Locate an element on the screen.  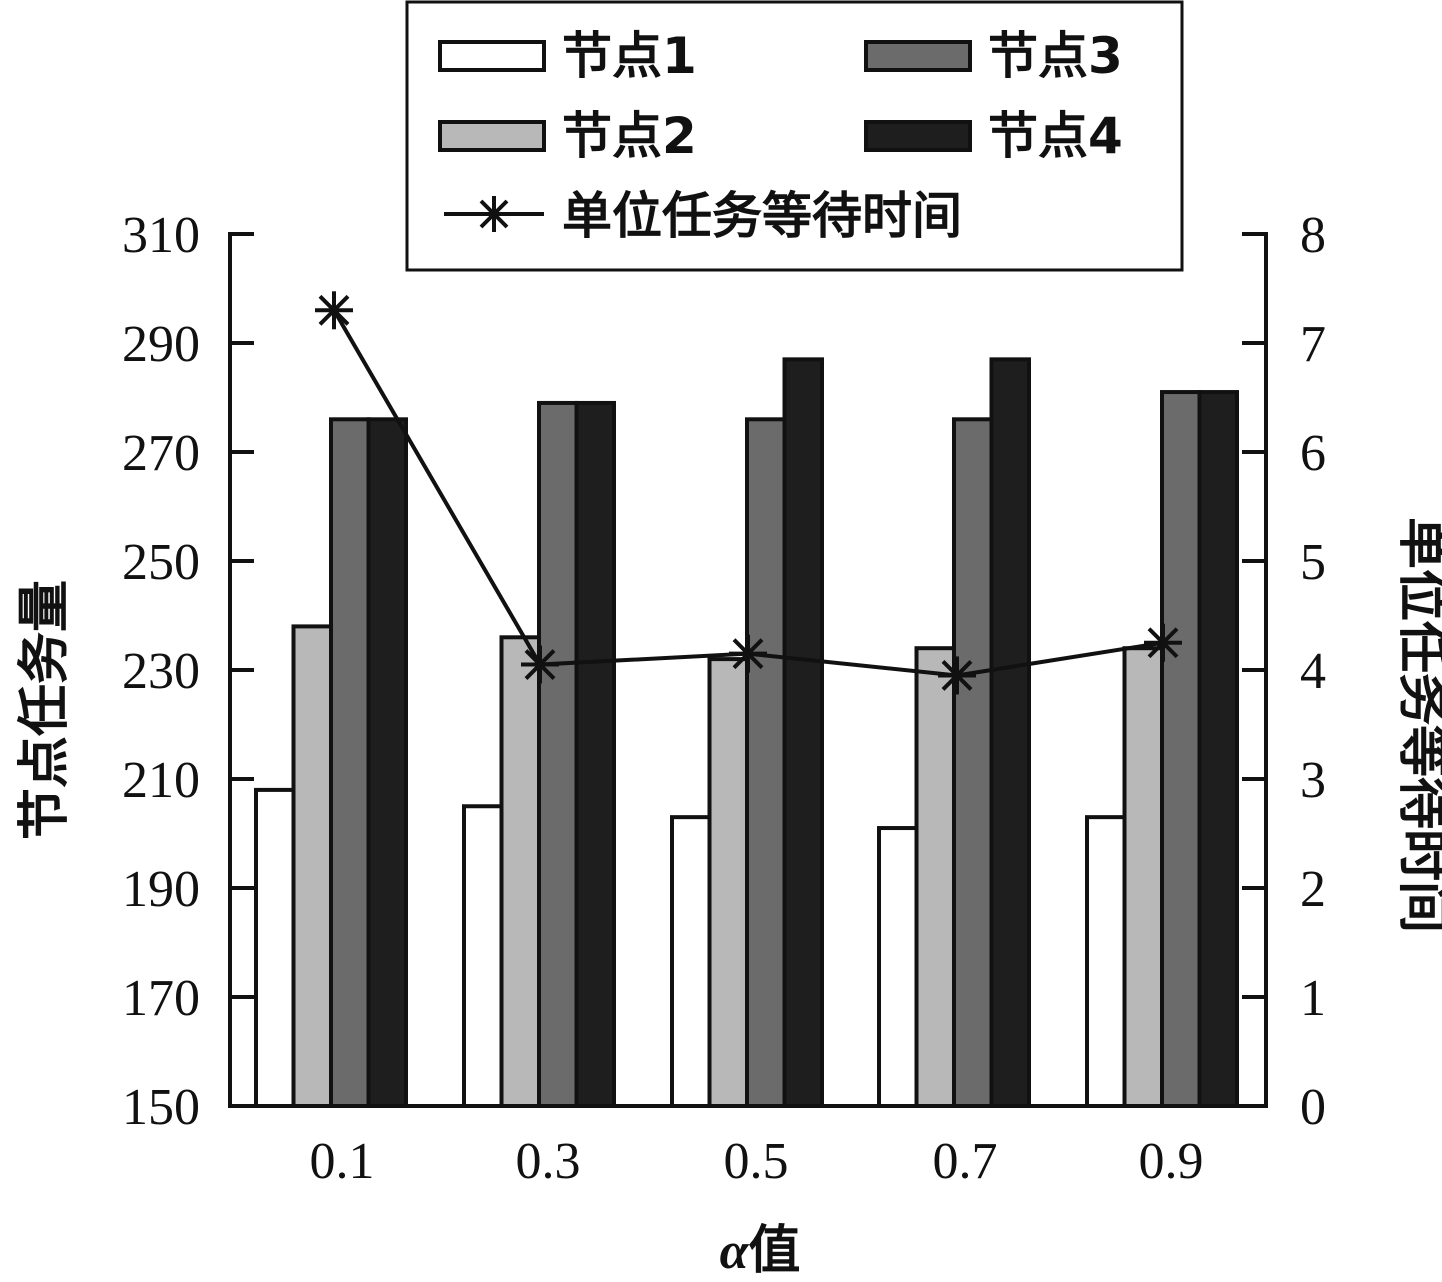
y-right-tick-label-0: 0 is located at coordinates (1313, 1107).